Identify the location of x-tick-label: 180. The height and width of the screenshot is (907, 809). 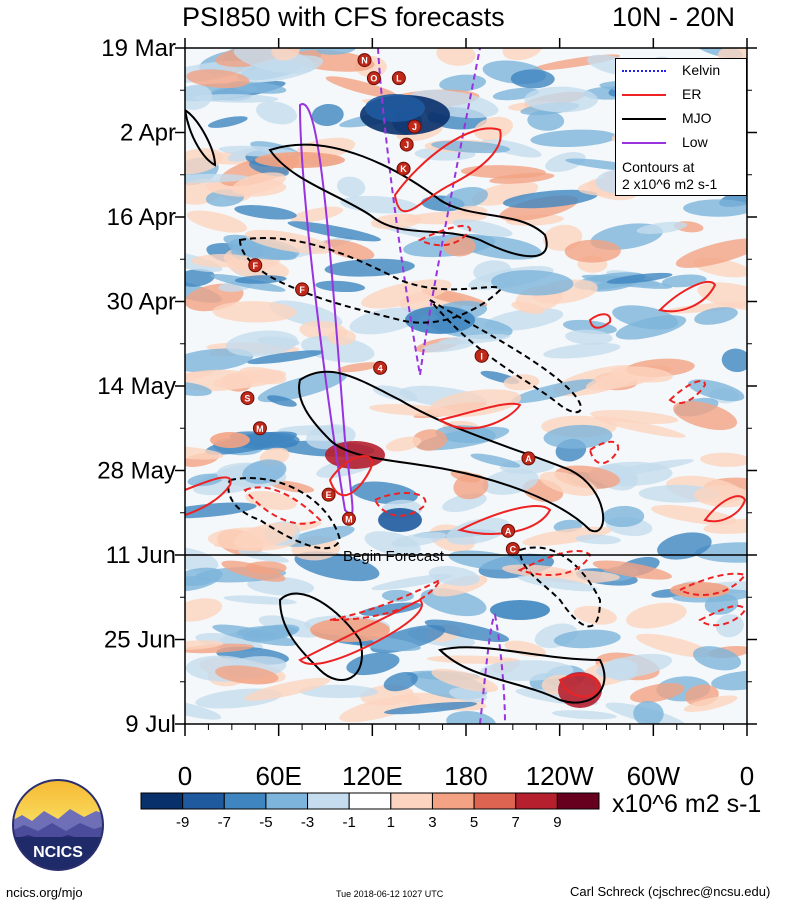
(465, 776).